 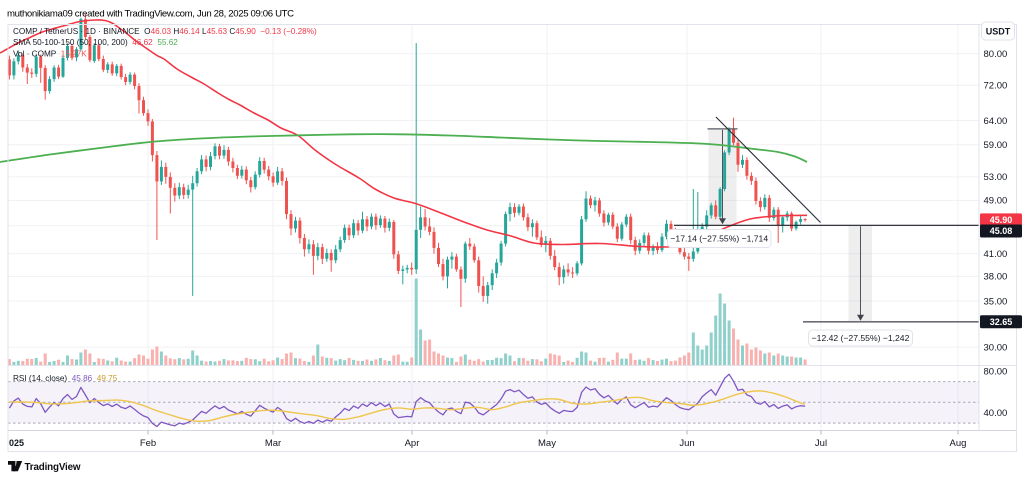 What do you see at coordinates (719, 239) in the screenshot?
I see `svg-text: −17.14 (−27.55%) −1,714` at bounding box center [719, 239].